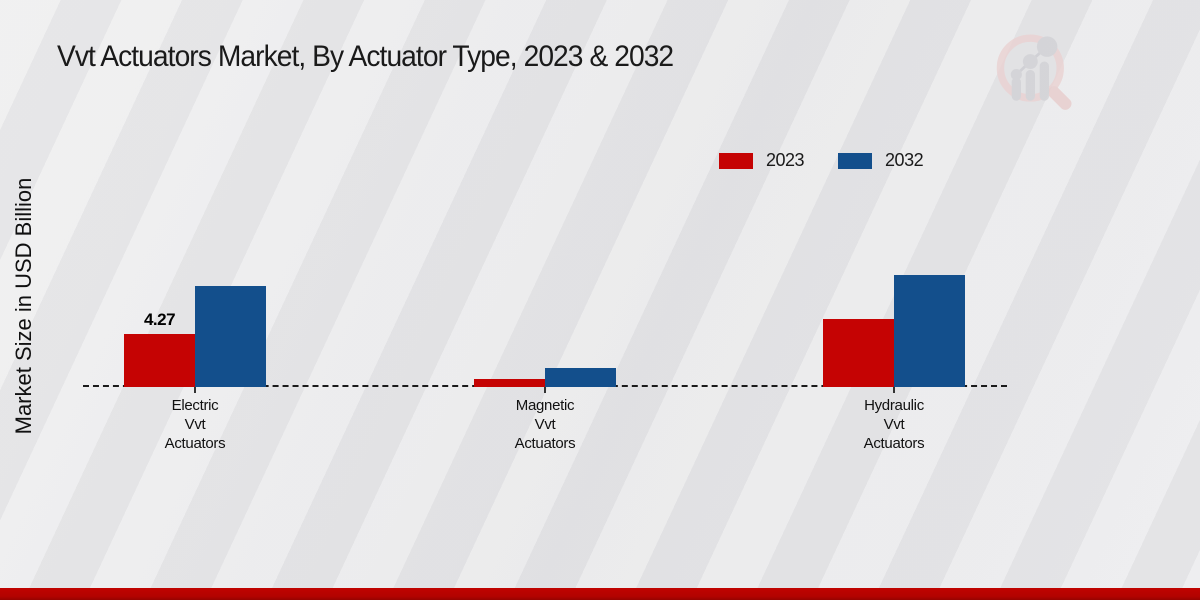  I want to click on legend-label-2023: 2023, so click(785, 160).